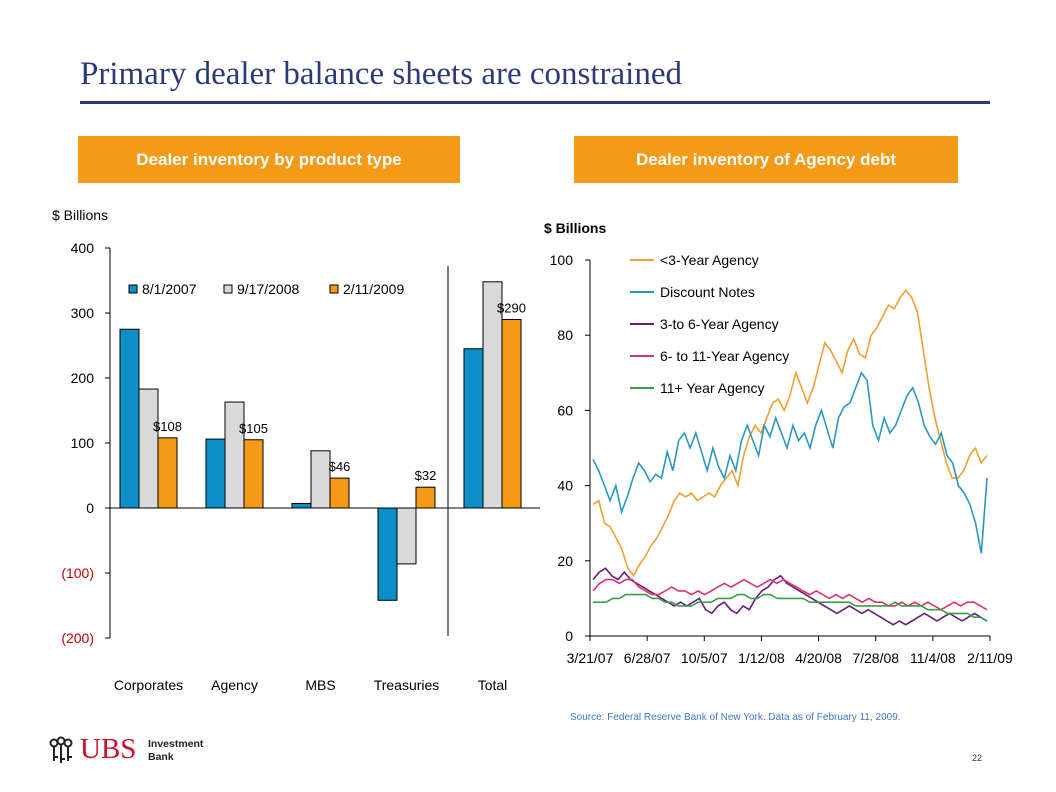  What do you see at coordinates (977, 758) in the screenshot?
I see `page-number: 22` at bounding box center [977, 758].